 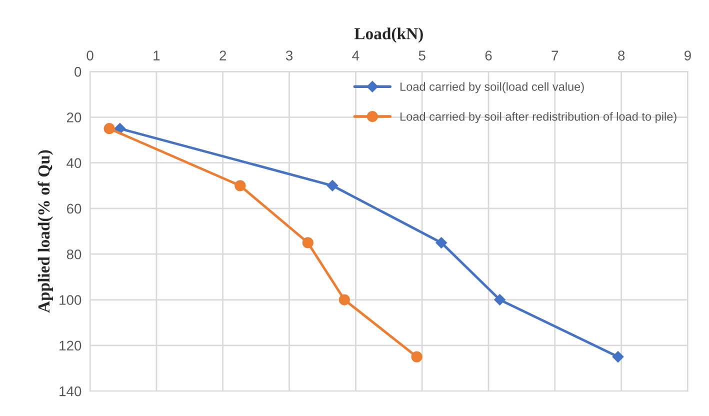 I want to click on x-tick-label: 2, so click(x=223, y=55).